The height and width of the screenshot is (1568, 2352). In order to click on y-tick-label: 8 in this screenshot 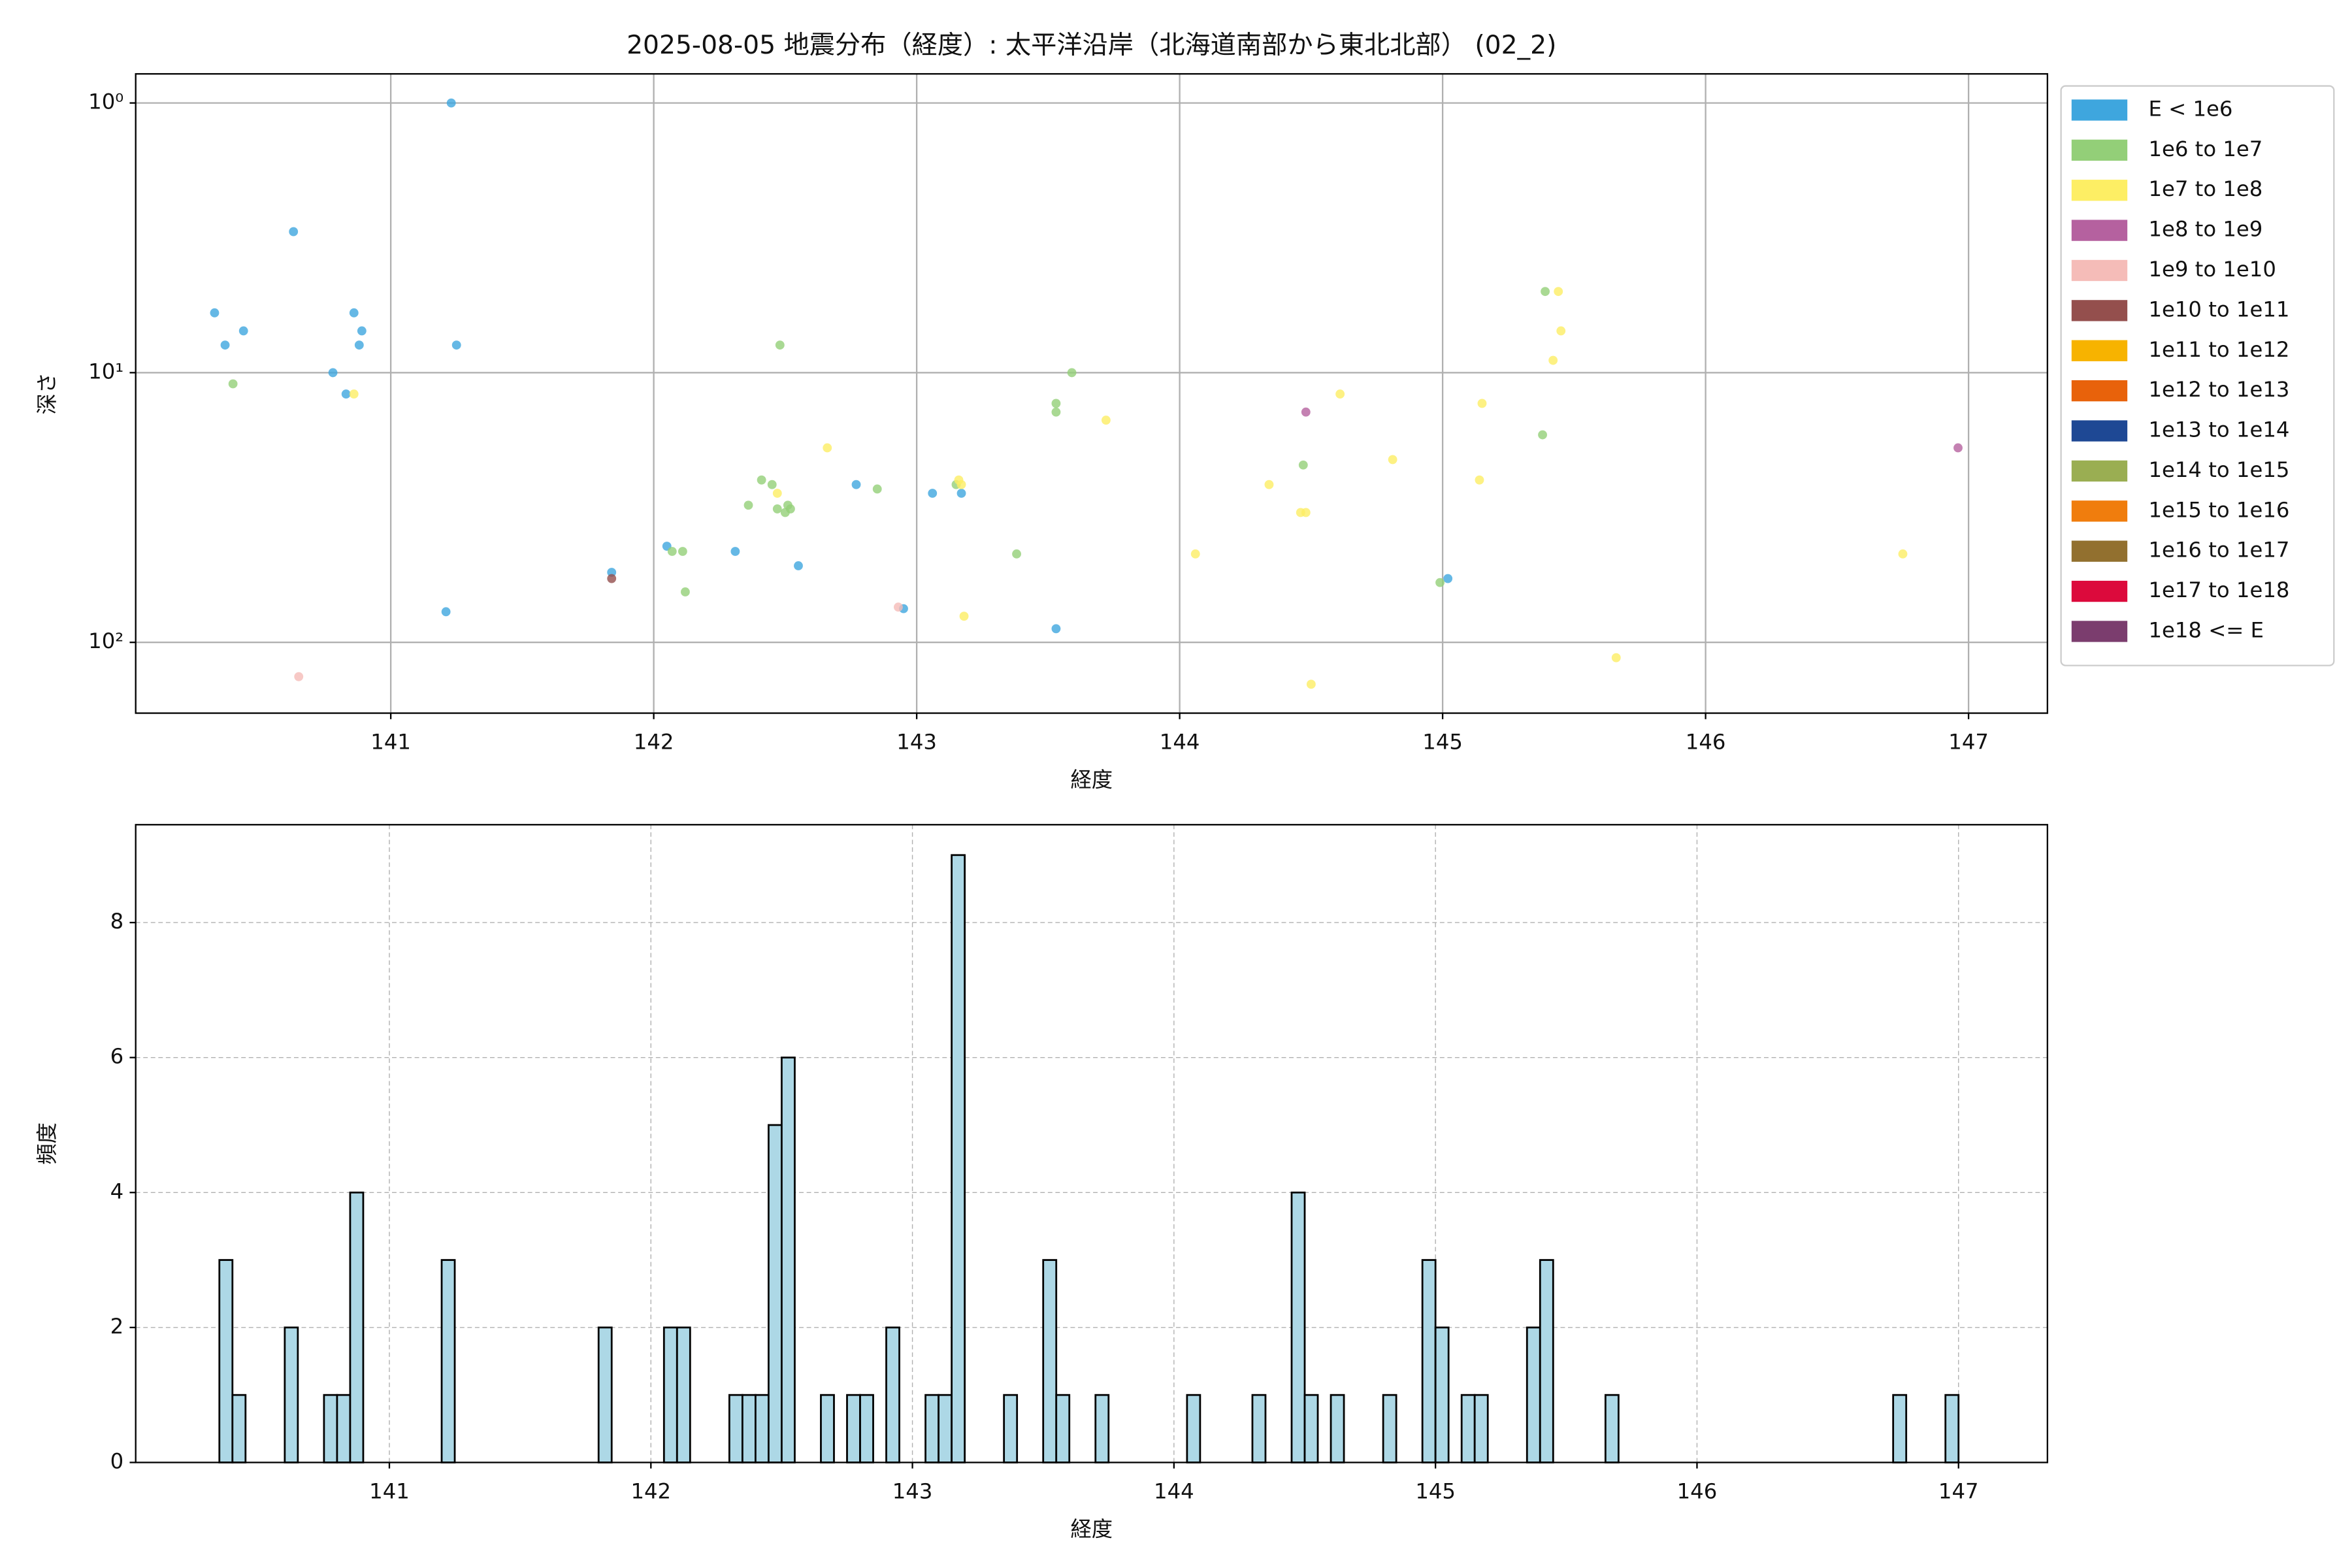, I will do `click(117, 921)`.